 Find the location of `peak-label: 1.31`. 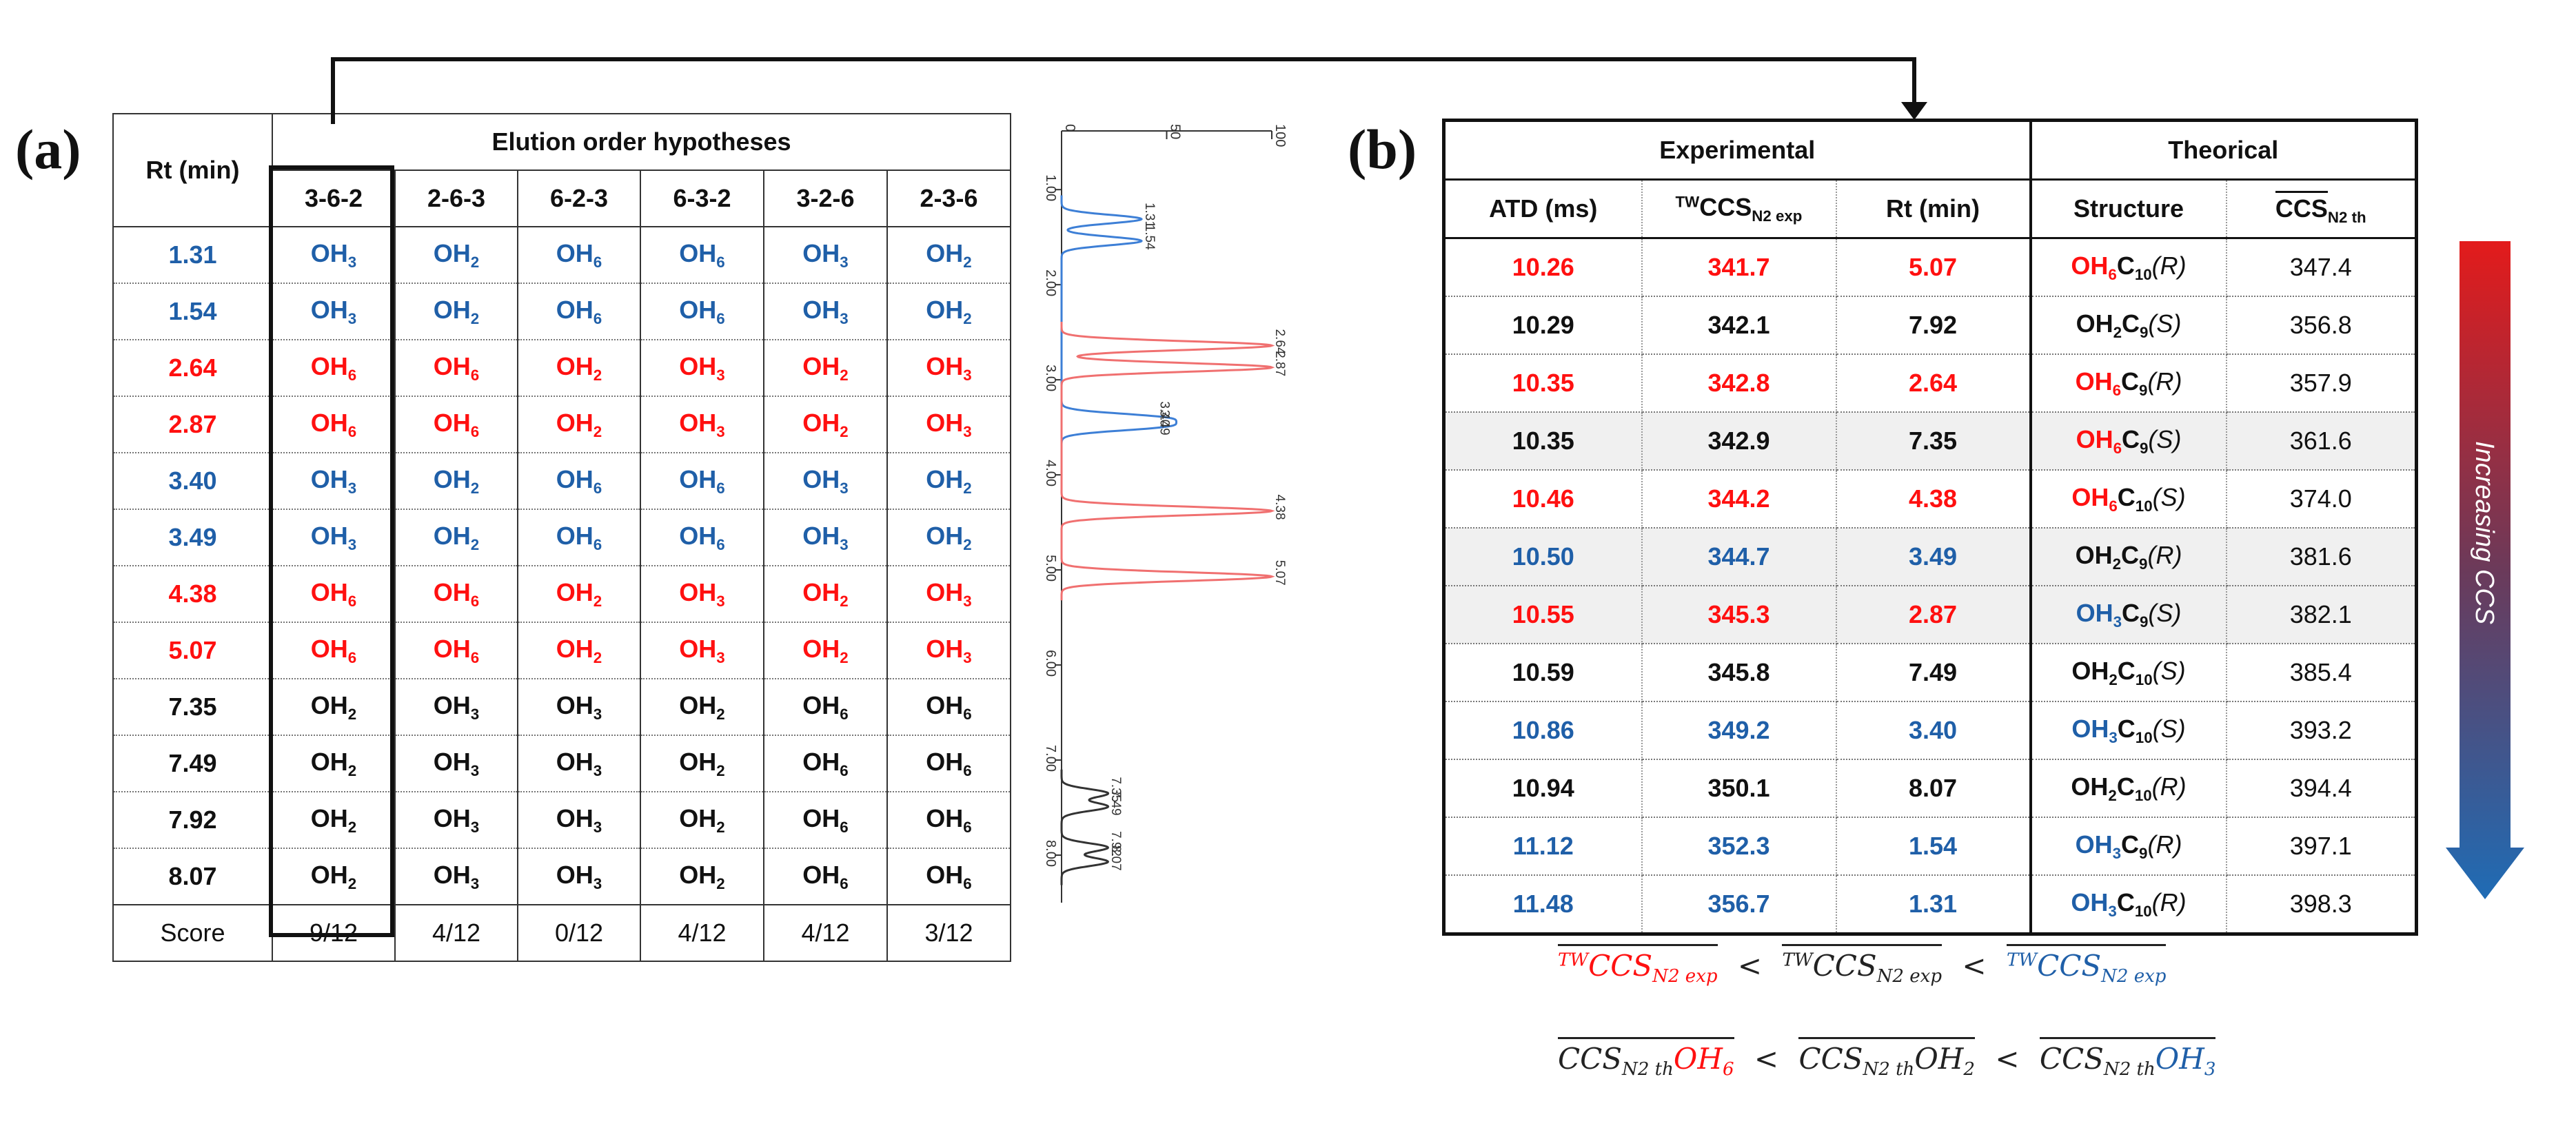

peak-label: 1.31 is located at coordinates (1149, 215).